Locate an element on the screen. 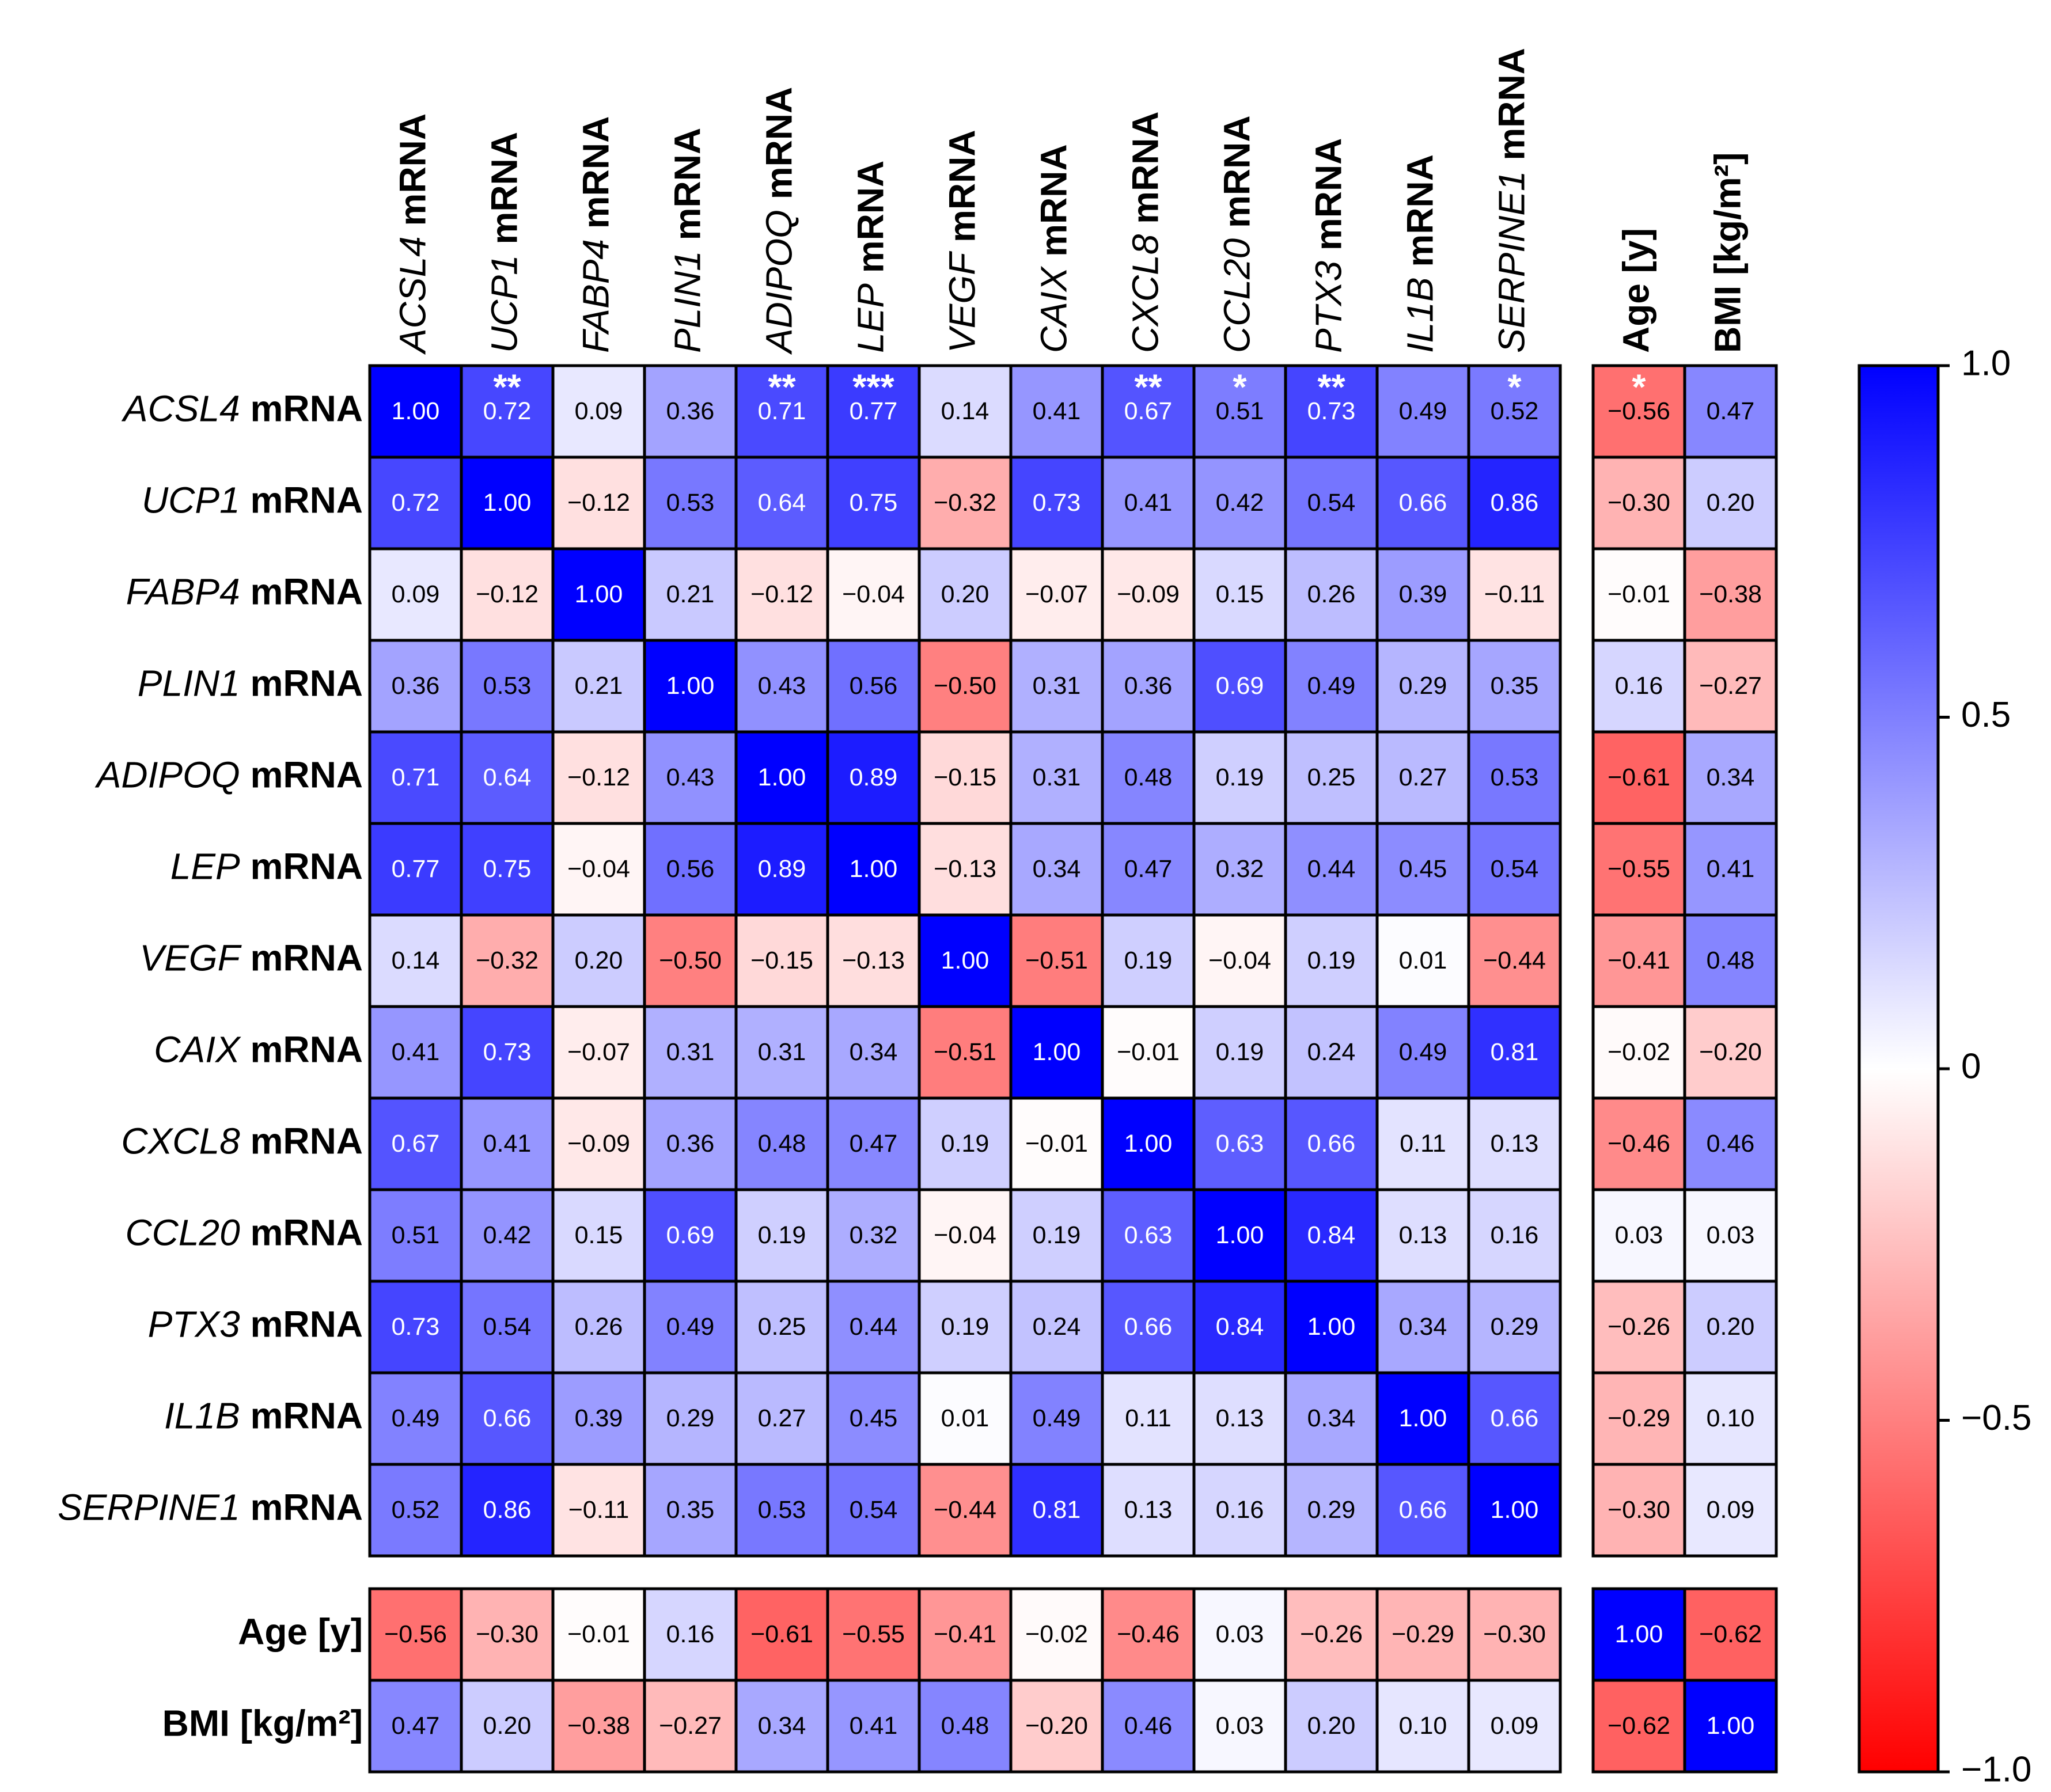 This screenshot has height=1792, width=2051. cell-value: 0.86 is located at coordinates (1515, 503).